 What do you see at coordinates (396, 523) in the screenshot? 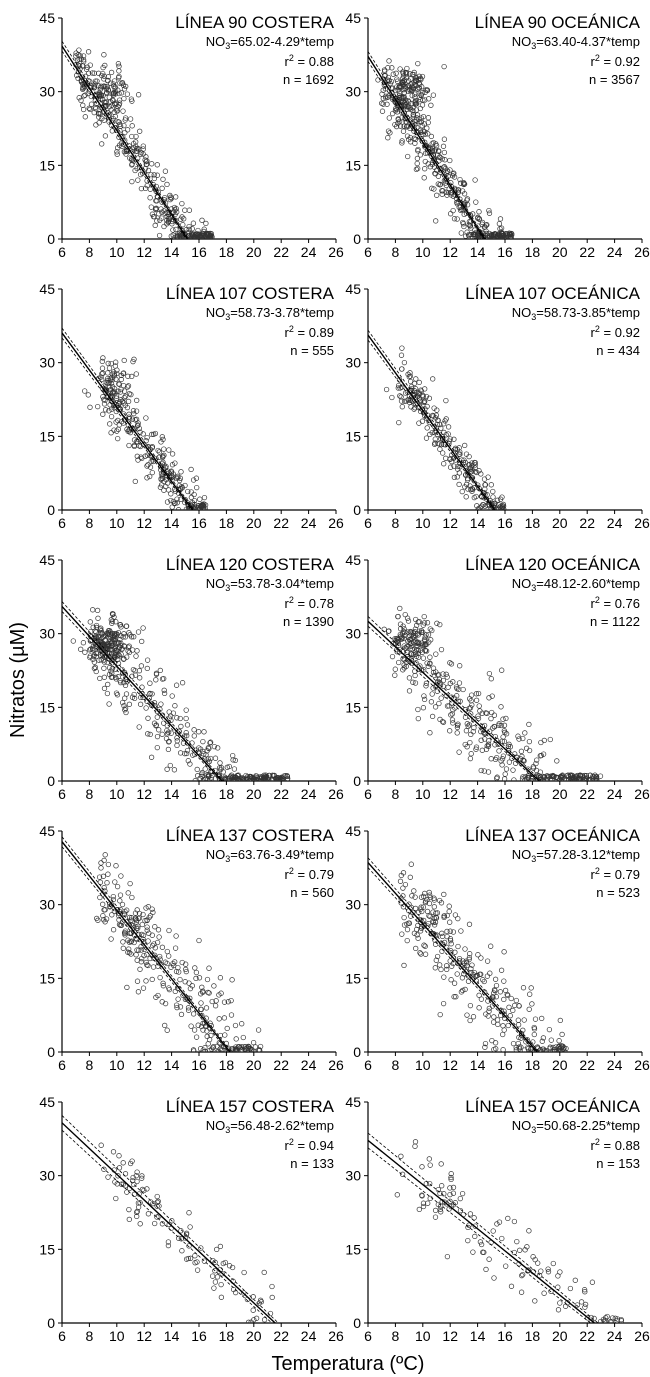
I see `x-tick-label: 8` at bounding box center [396, 523].